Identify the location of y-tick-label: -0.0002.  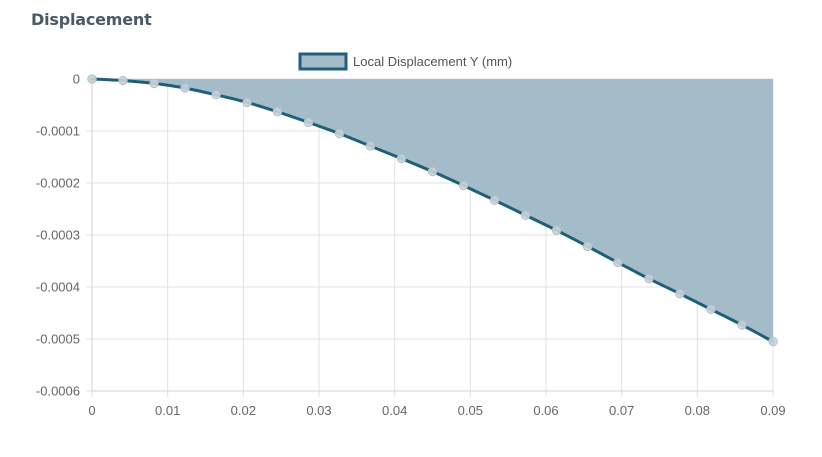
(58, 183).